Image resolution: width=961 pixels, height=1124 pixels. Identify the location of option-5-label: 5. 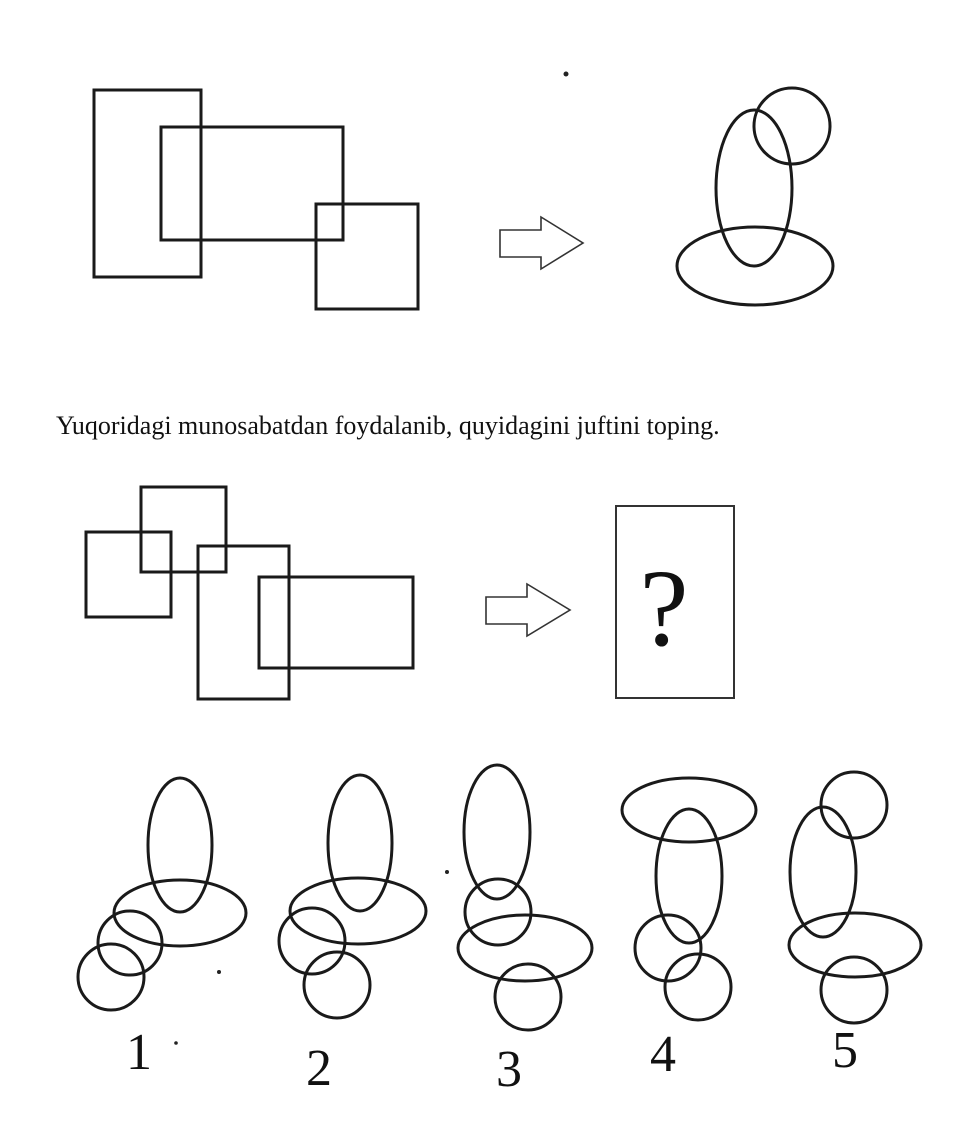
(845, 1050).